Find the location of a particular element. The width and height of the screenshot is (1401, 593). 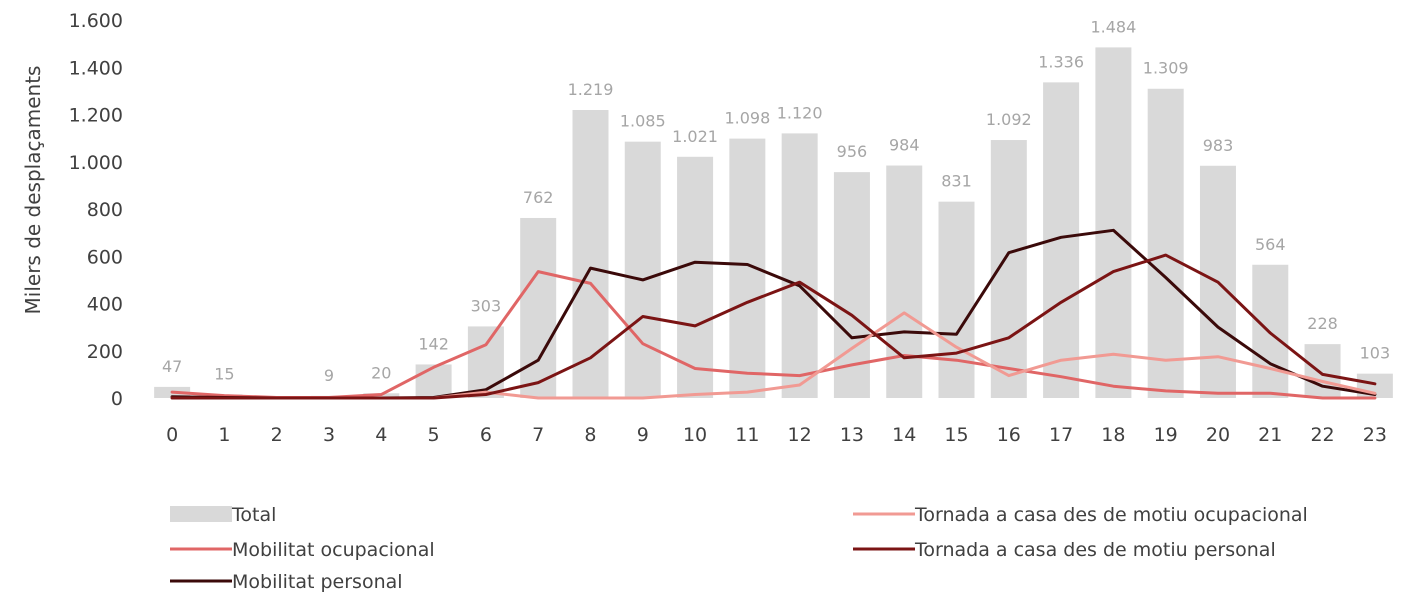

x-tick-label: 0 is located at coordinates (172, 435).